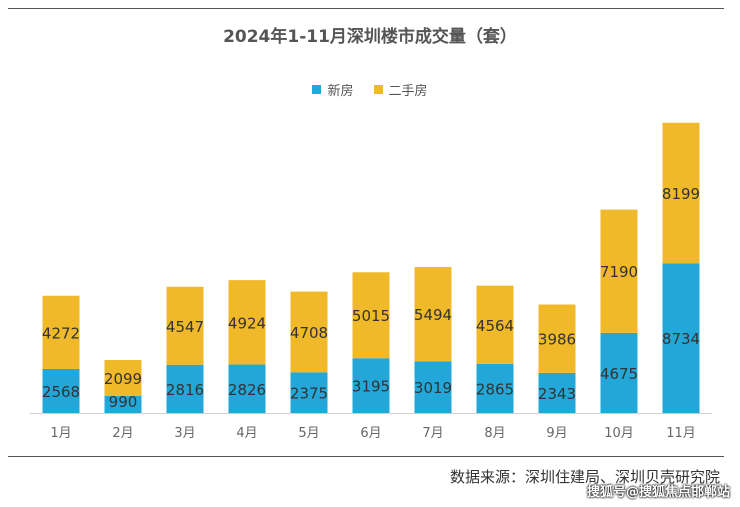 Image resolution: width=740 pixels, height=507 pixels. What do you see at coordinates (184, 433) in the screenshot?
I see `x-tick-label: 3月` at bounding box center [184, 433].